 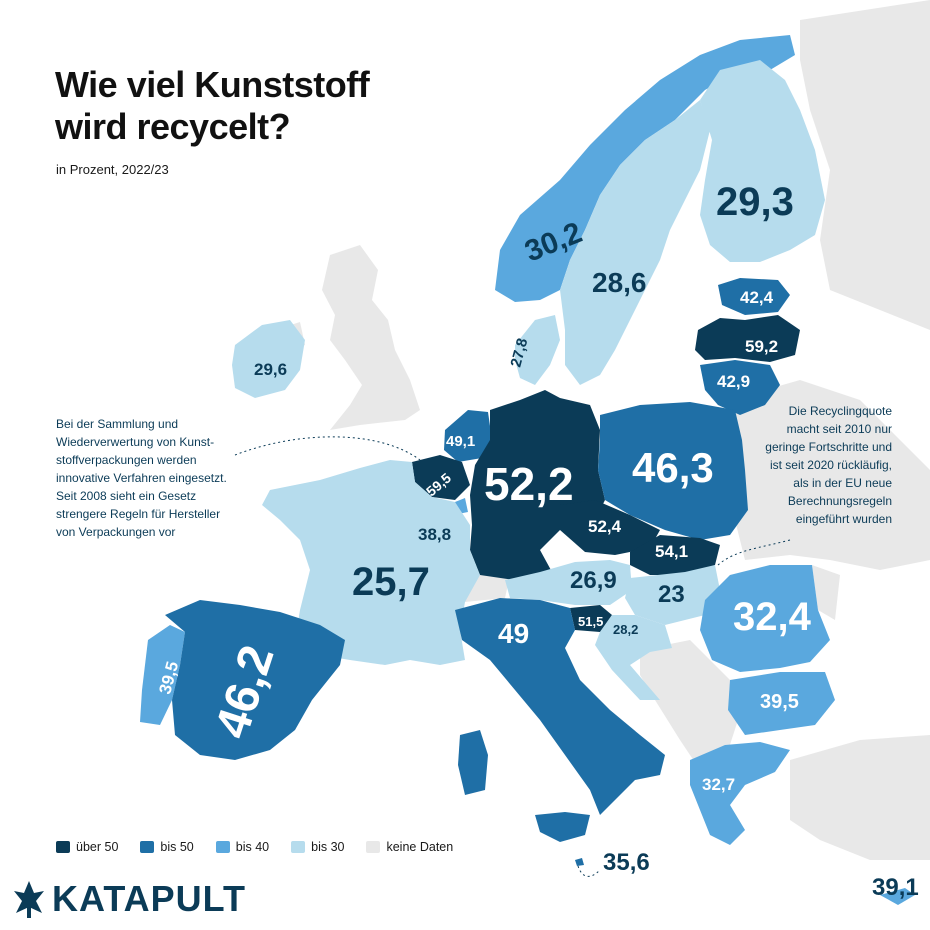 I want to click on country-lithuania, so click(x=740, y=387).